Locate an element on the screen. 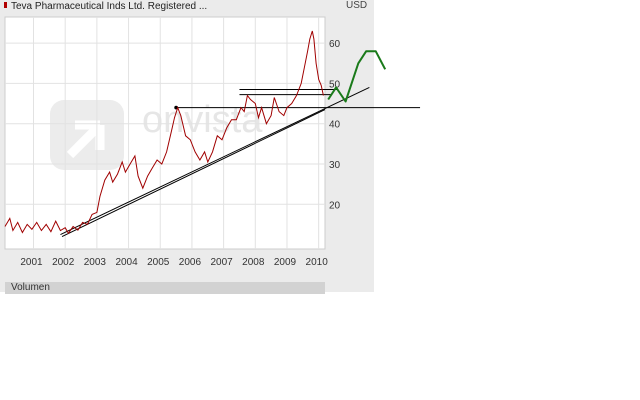 The width and height of the screenshot is (640, 400). currency-label: USD is located at coordinates (357, 5).